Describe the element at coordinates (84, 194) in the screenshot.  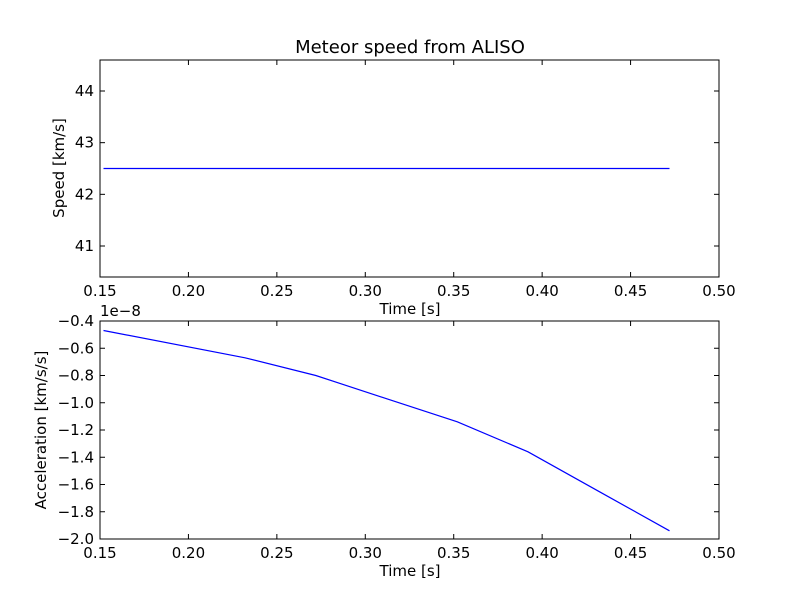
I see `speed-ytick-label: 42` at that location.